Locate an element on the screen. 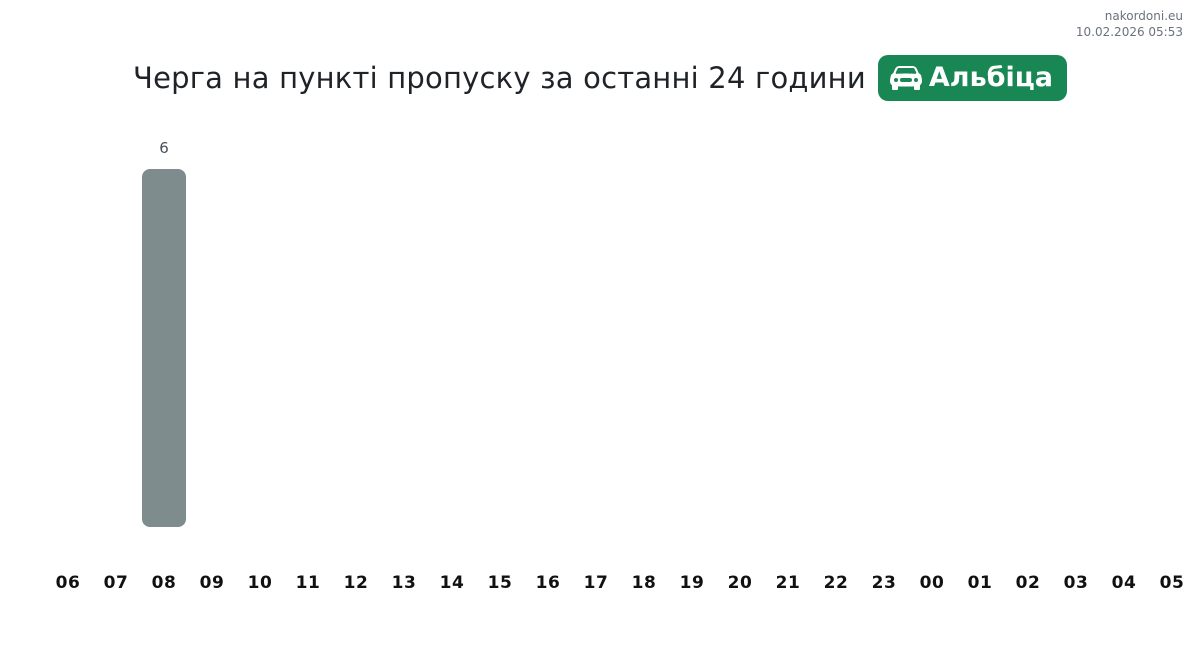  credits-site: nakordoni.eu is located at coordinates (1143, 16).